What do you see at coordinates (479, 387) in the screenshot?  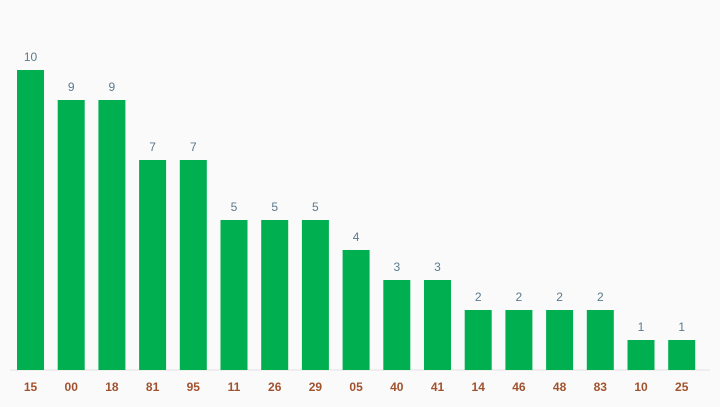 I see `x-tick-label-14: 14` at bounding box center [479, 387].